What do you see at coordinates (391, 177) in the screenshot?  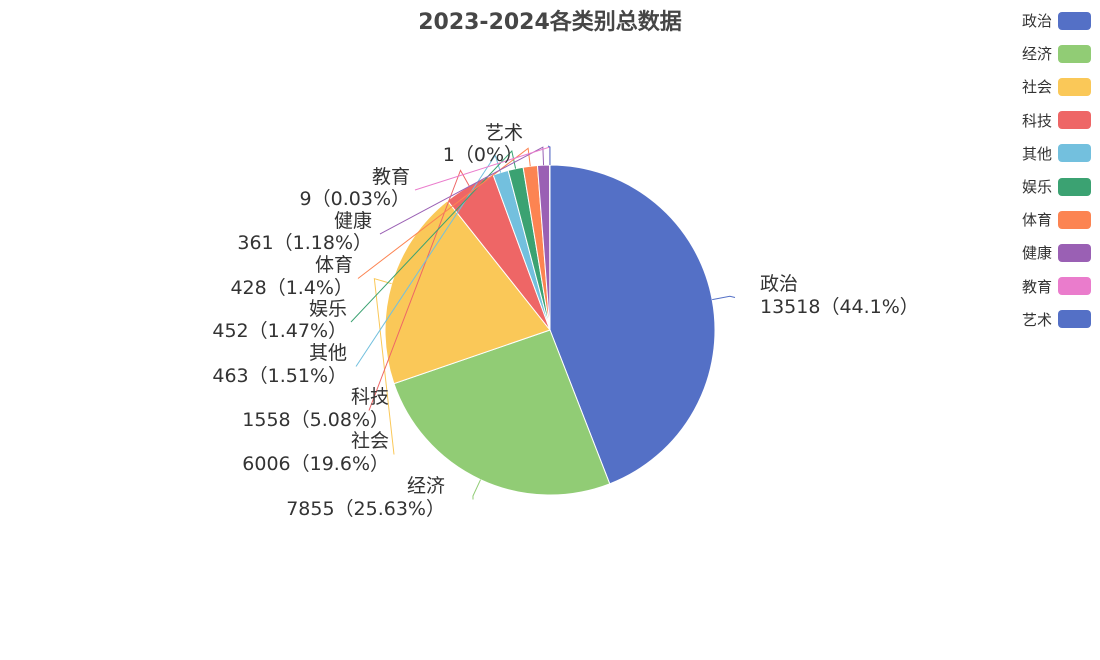 I see `slice-label-name-9: 教育` at bounding box center [391, 177].